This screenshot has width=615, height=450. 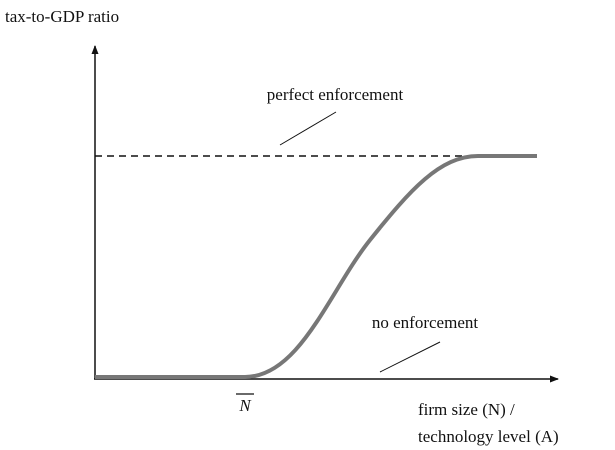 What do you see at coordinates (335, 94) in the screenshot?
I see `annotation: perfect enforcement` at bounding box center [335, 94].